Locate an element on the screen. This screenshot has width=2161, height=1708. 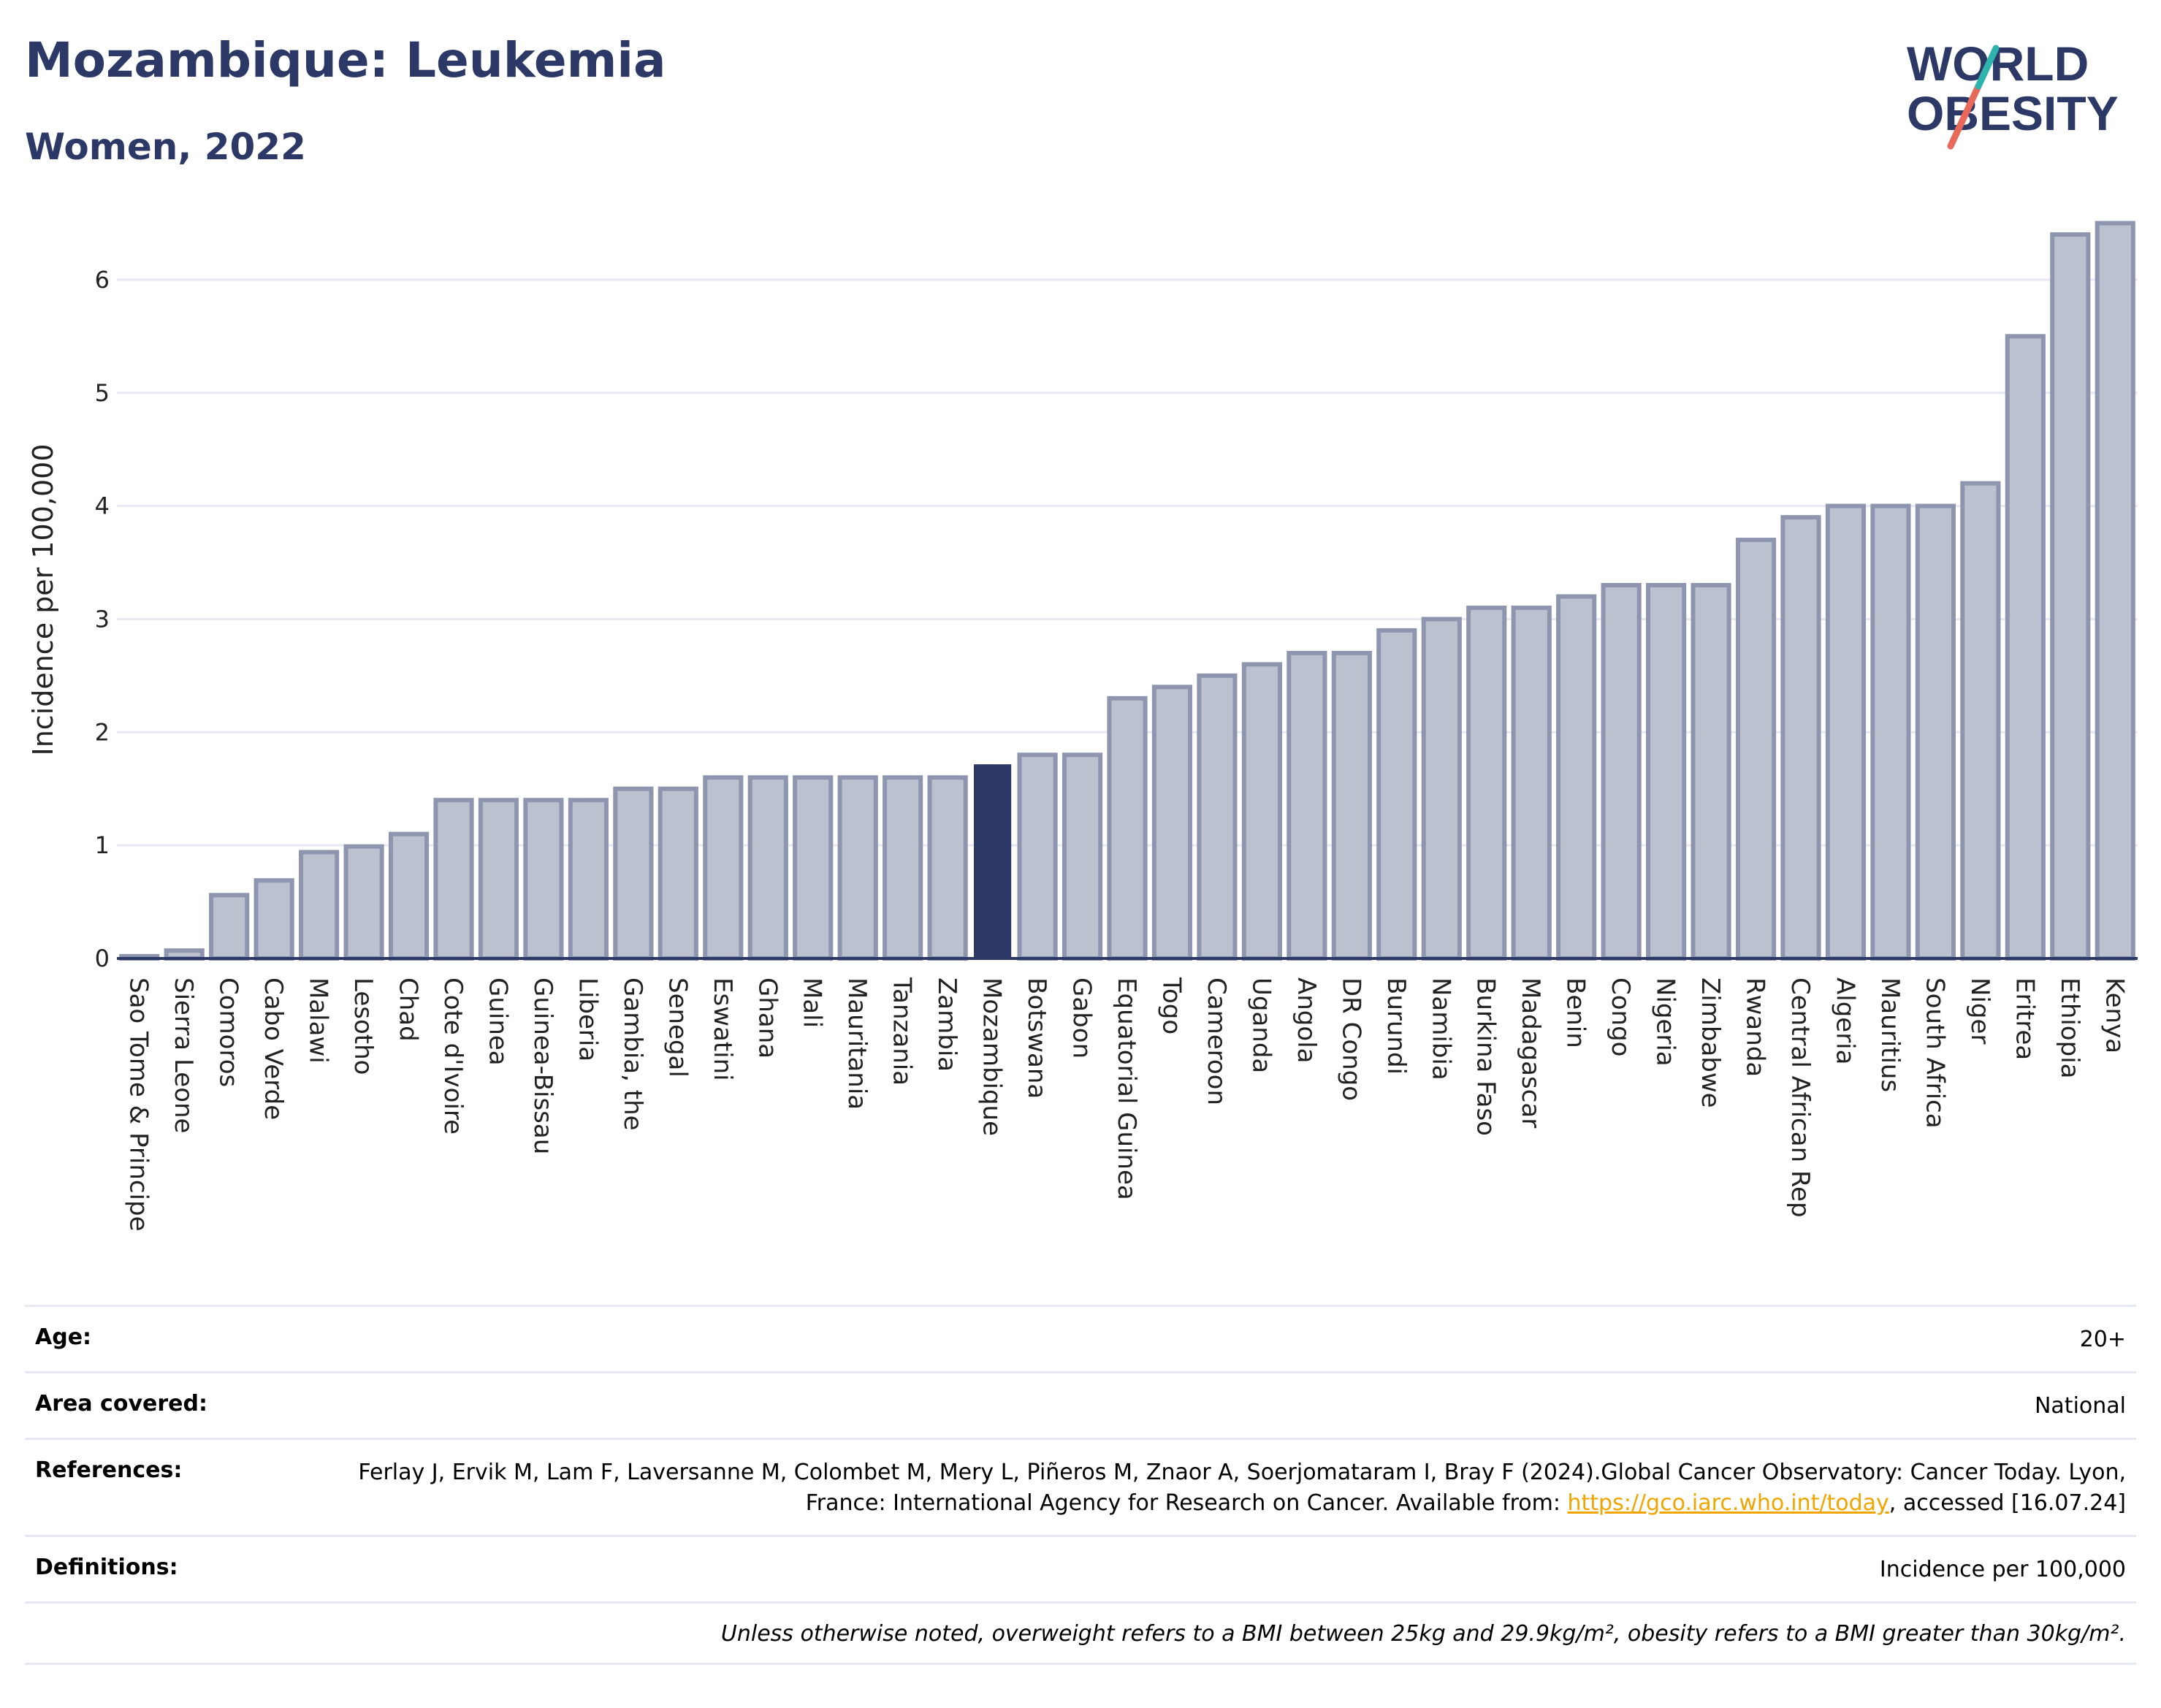
bar-highlight is located at coordinates (993, 862).